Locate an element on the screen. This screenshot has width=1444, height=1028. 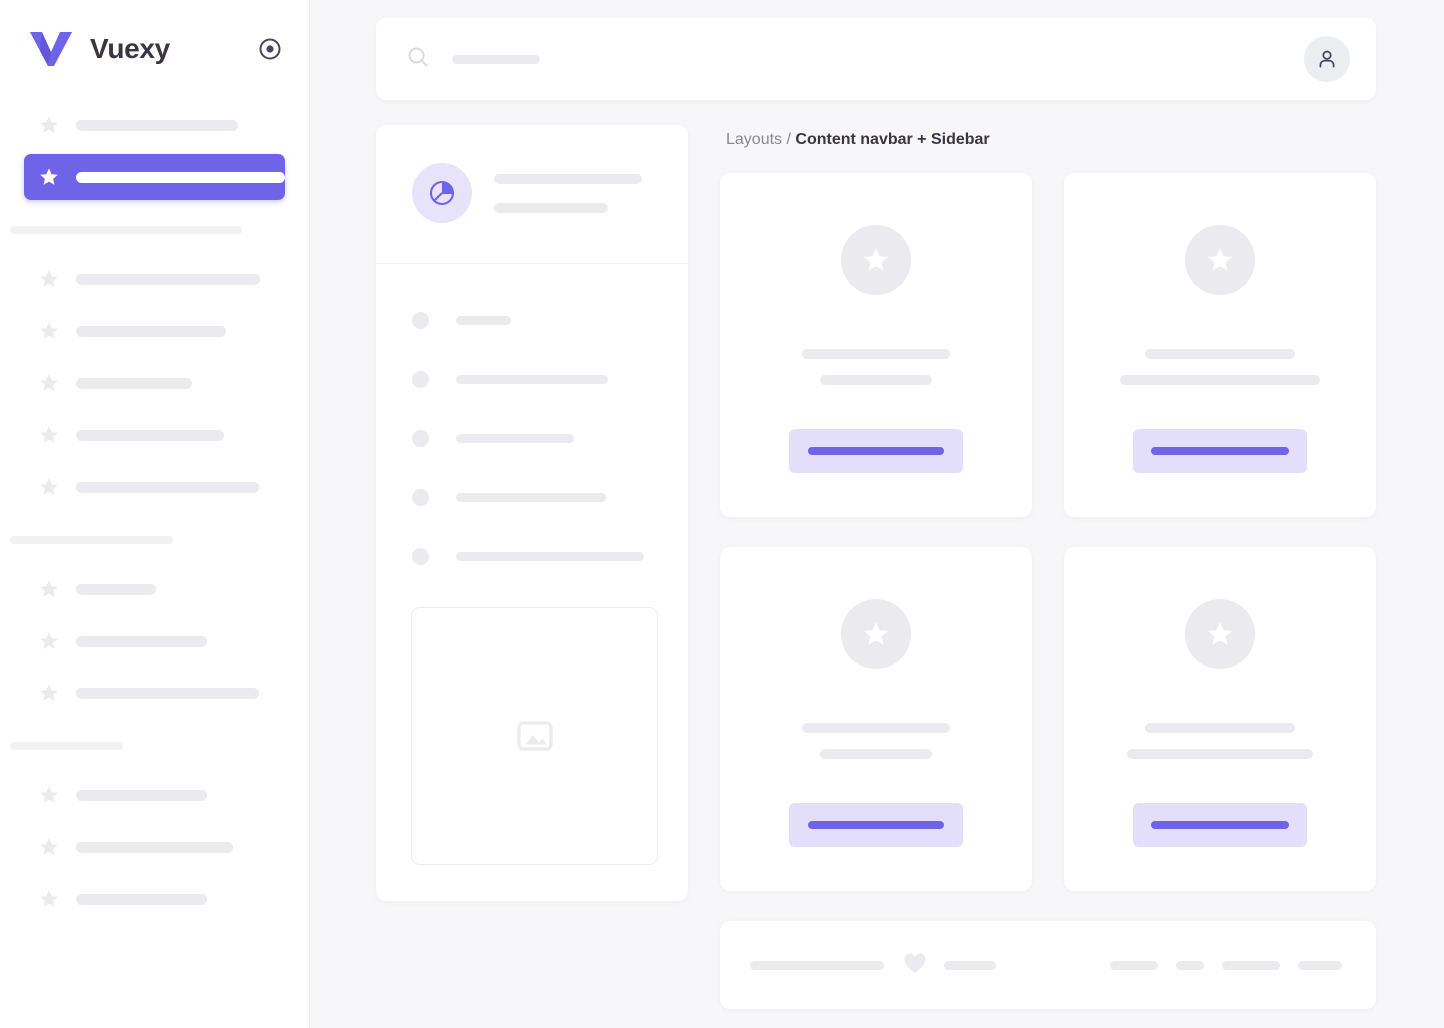
image-placeholder is located at coordinates (534, 736).